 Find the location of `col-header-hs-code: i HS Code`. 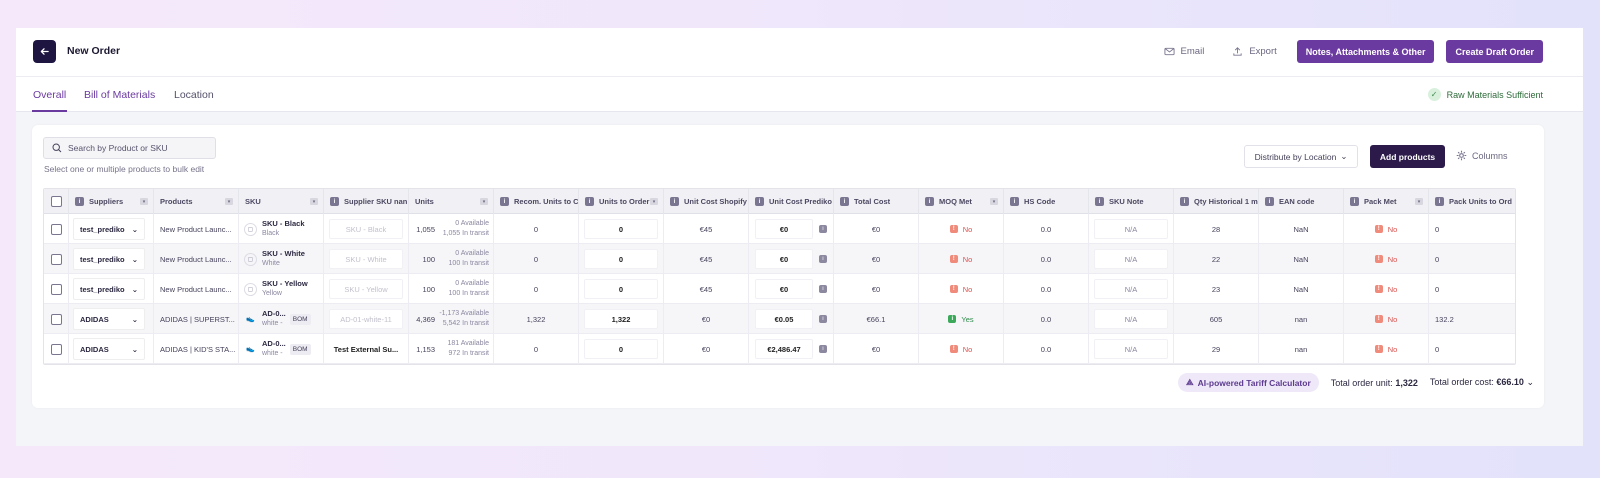

col-header-hs-code: i HS Code is located at coordinates (1046, 201).